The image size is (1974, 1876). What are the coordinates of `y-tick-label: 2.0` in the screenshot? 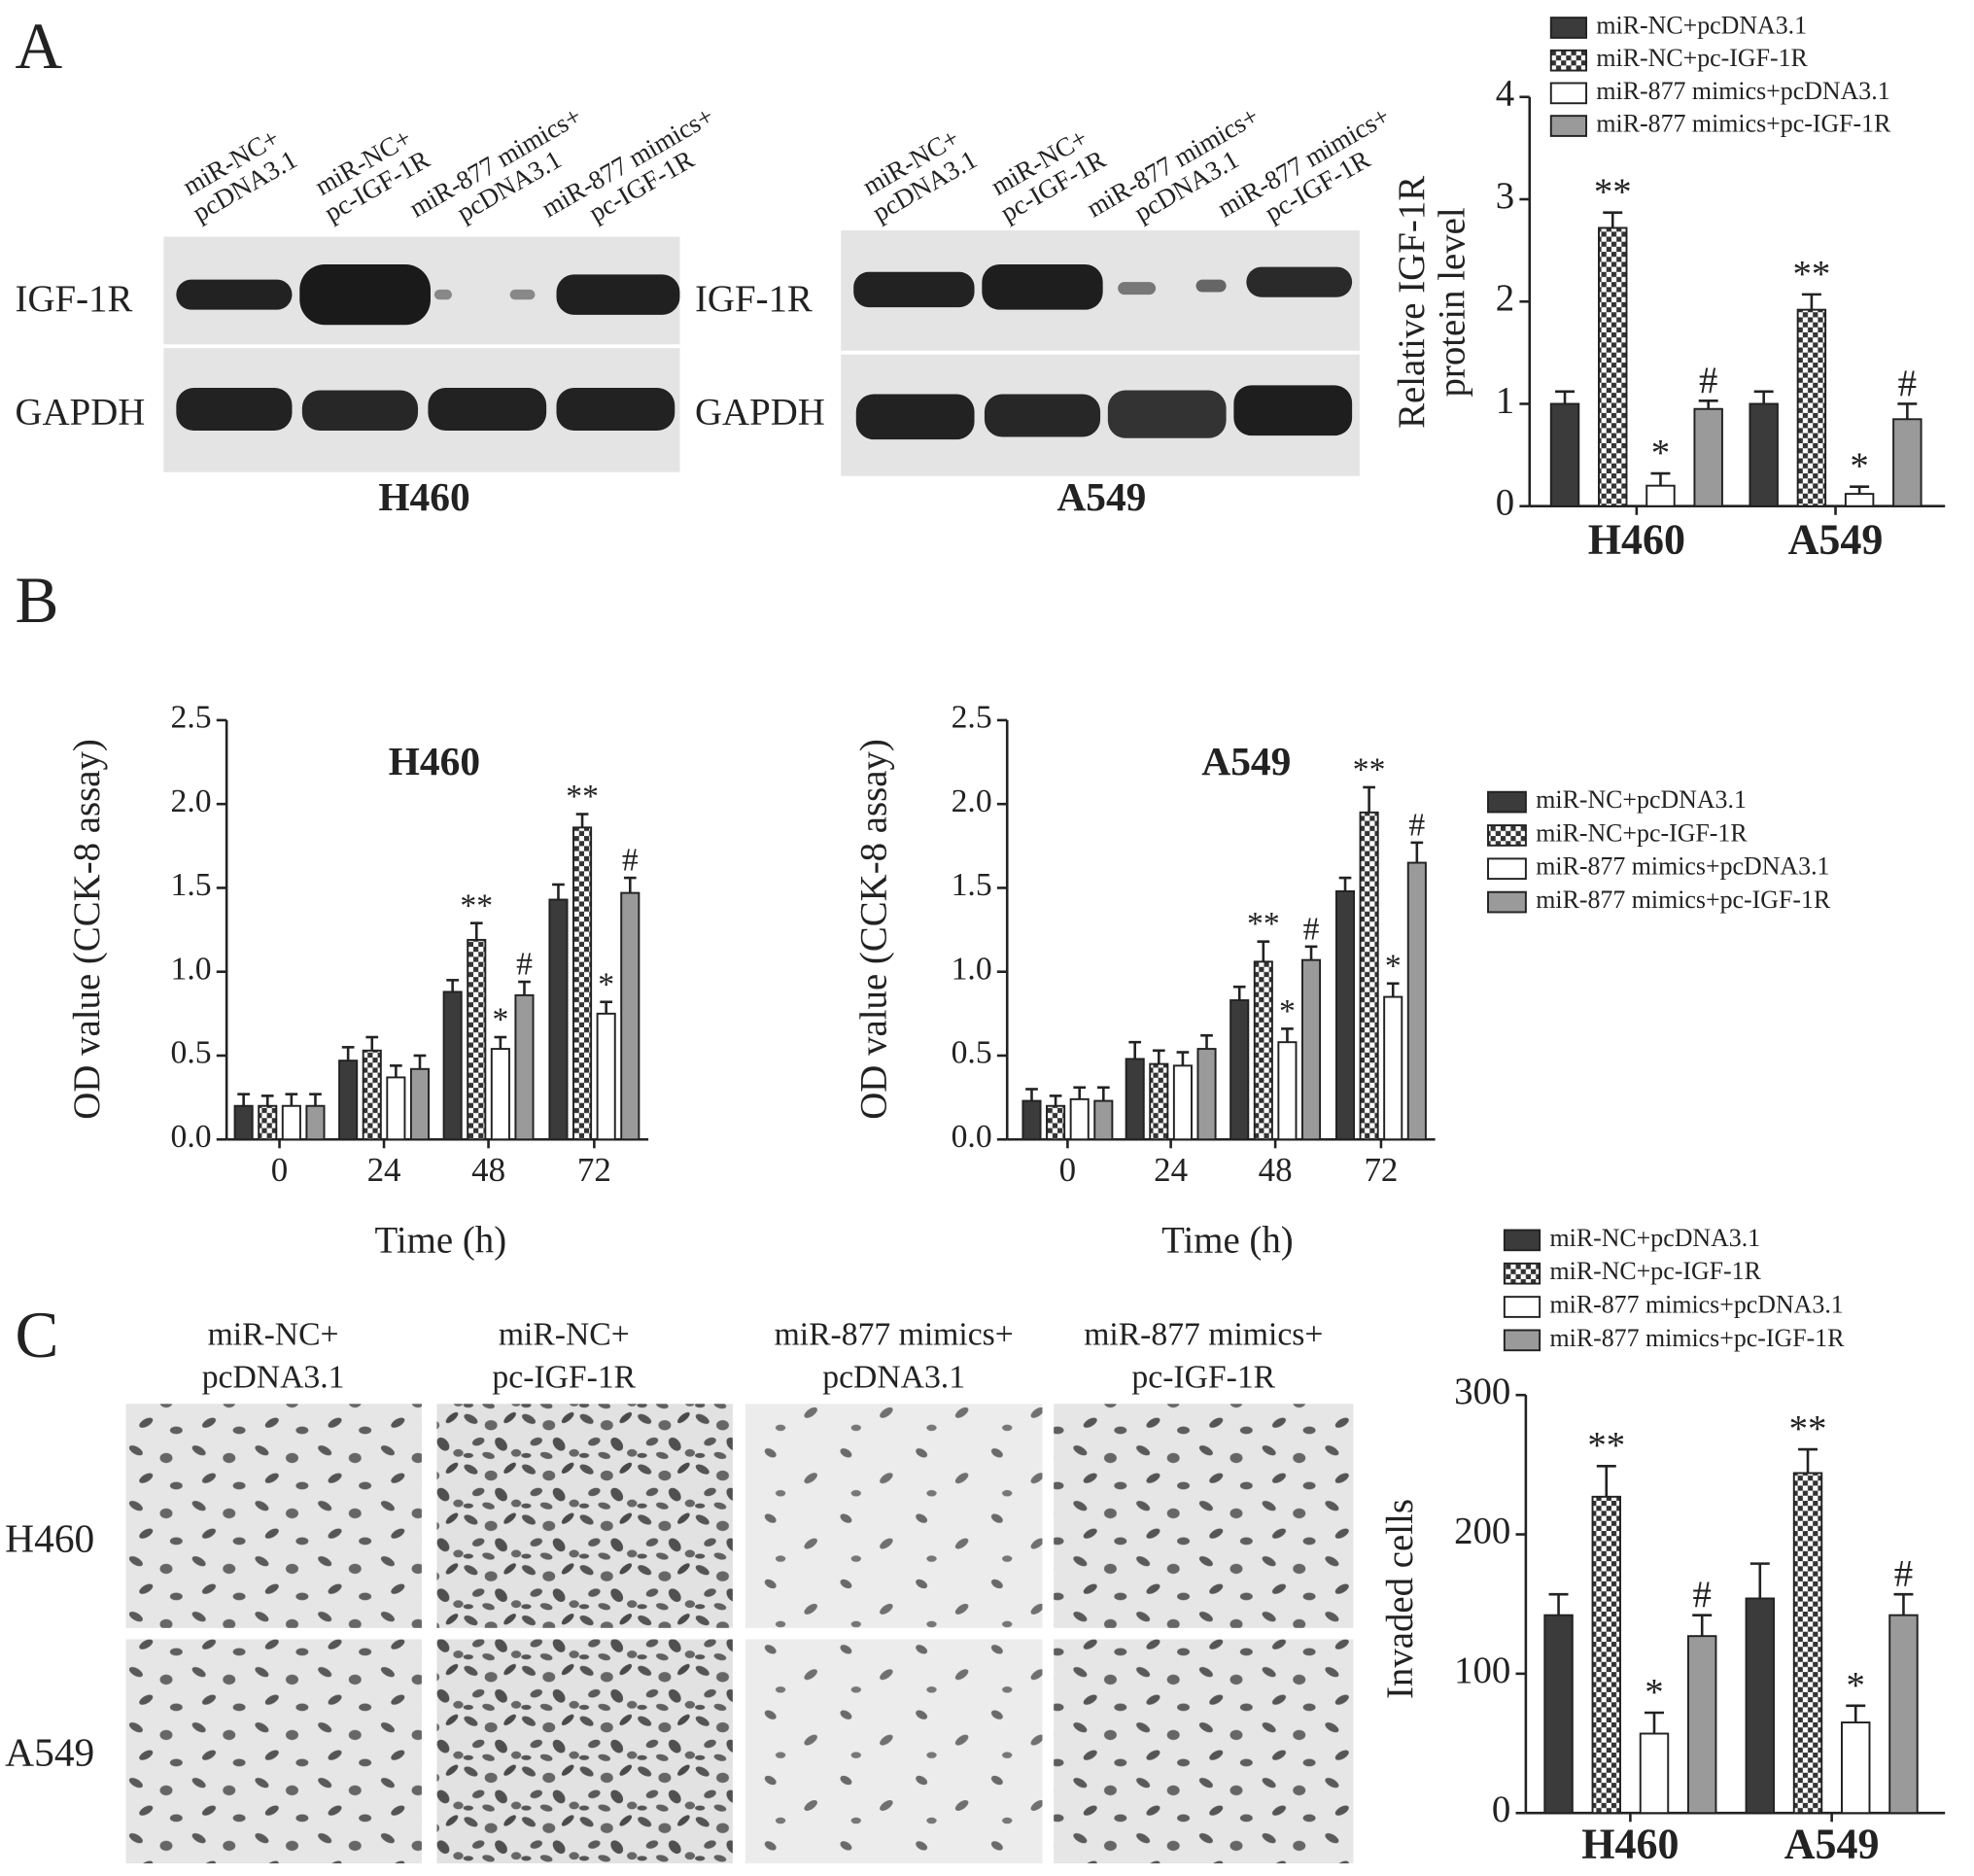 It's located at (972, 801).